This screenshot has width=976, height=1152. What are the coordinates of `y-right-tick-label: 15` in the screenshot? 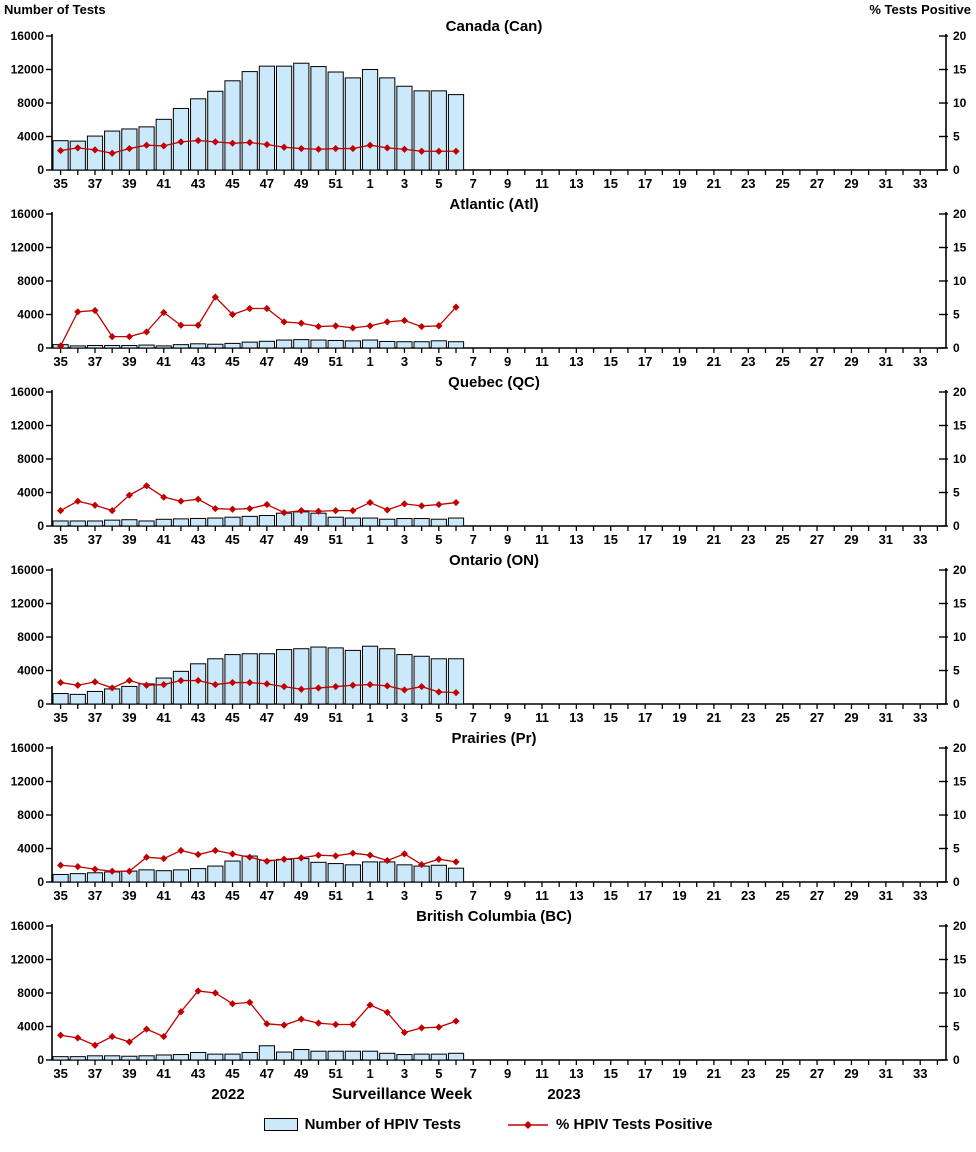 It's located at (960, 70).